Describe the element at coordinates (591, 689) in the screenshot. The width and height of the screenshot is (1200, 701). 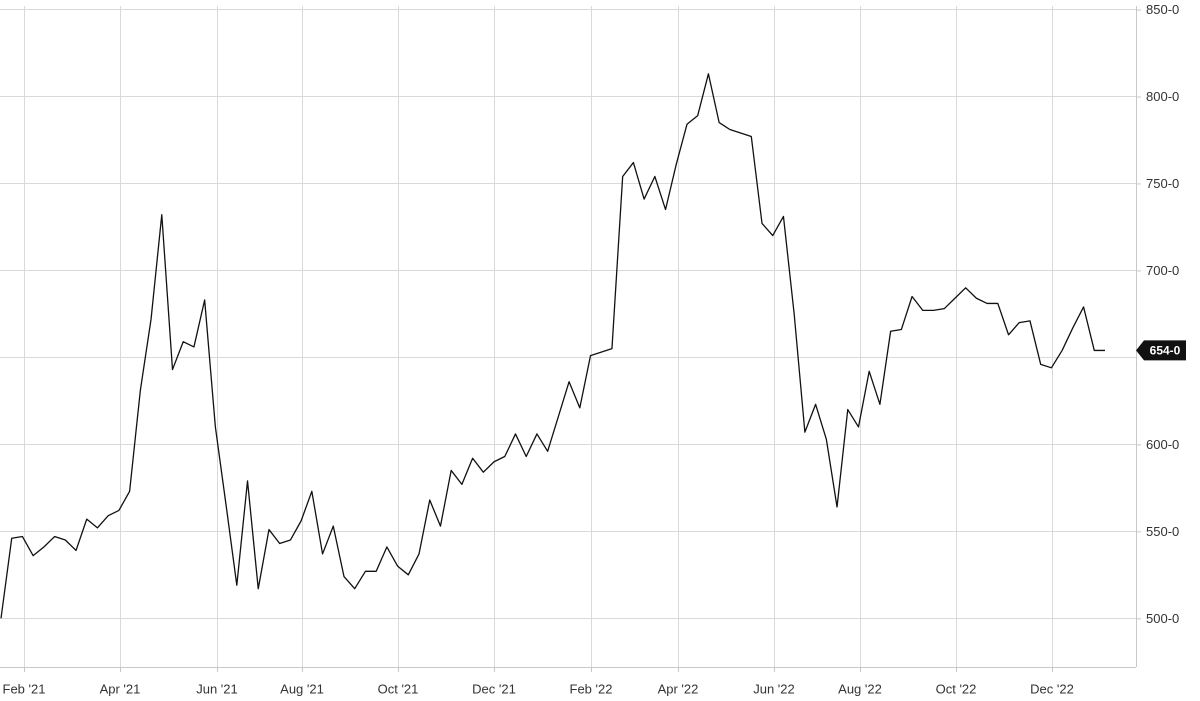
I see `x-tick-label: Feb '22` at that location.